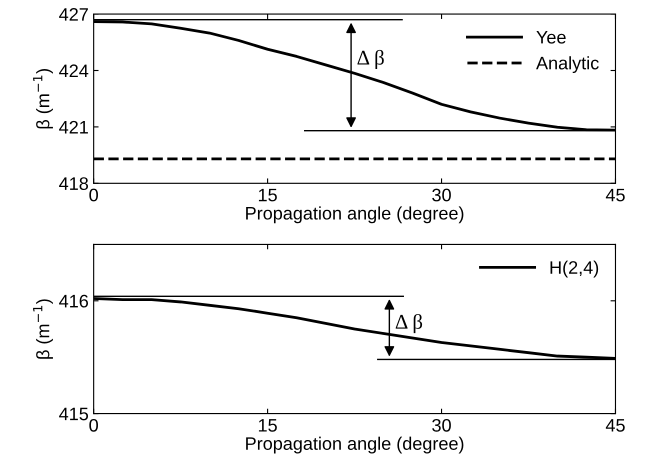  I want to click on y-tick-label: 416, so click(73, 301).